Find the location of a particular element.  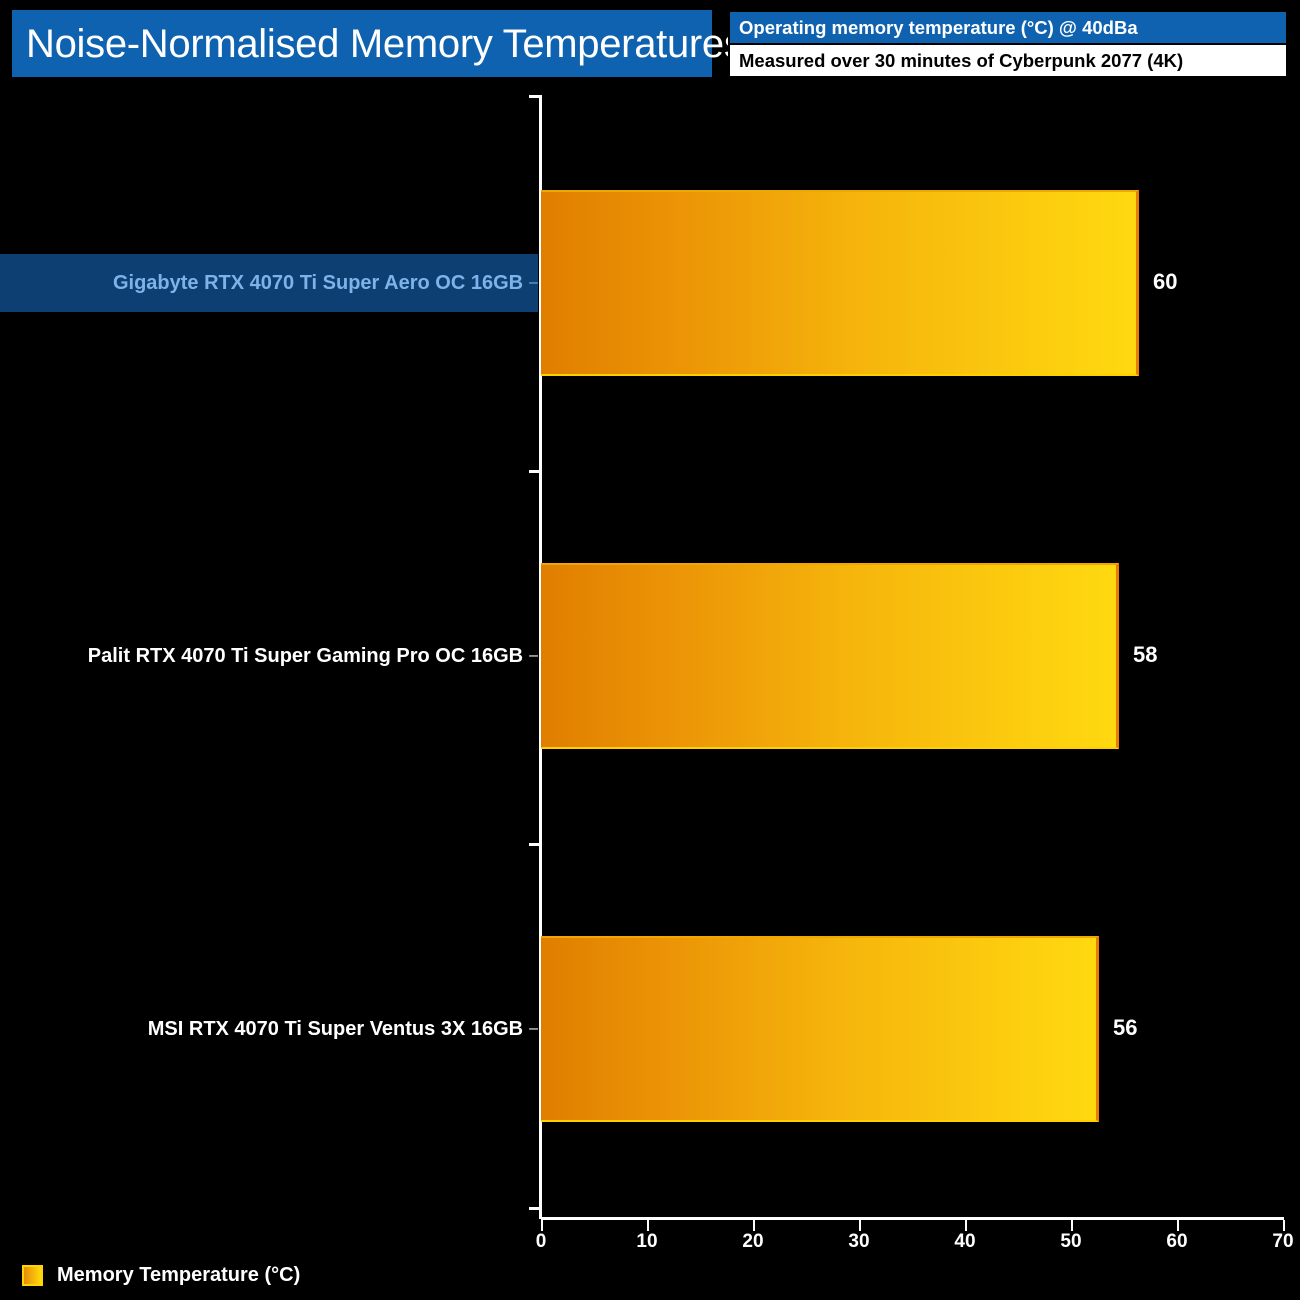

chart-legend: Memory Temperature (°C) is located at coordinates (161, 1275).